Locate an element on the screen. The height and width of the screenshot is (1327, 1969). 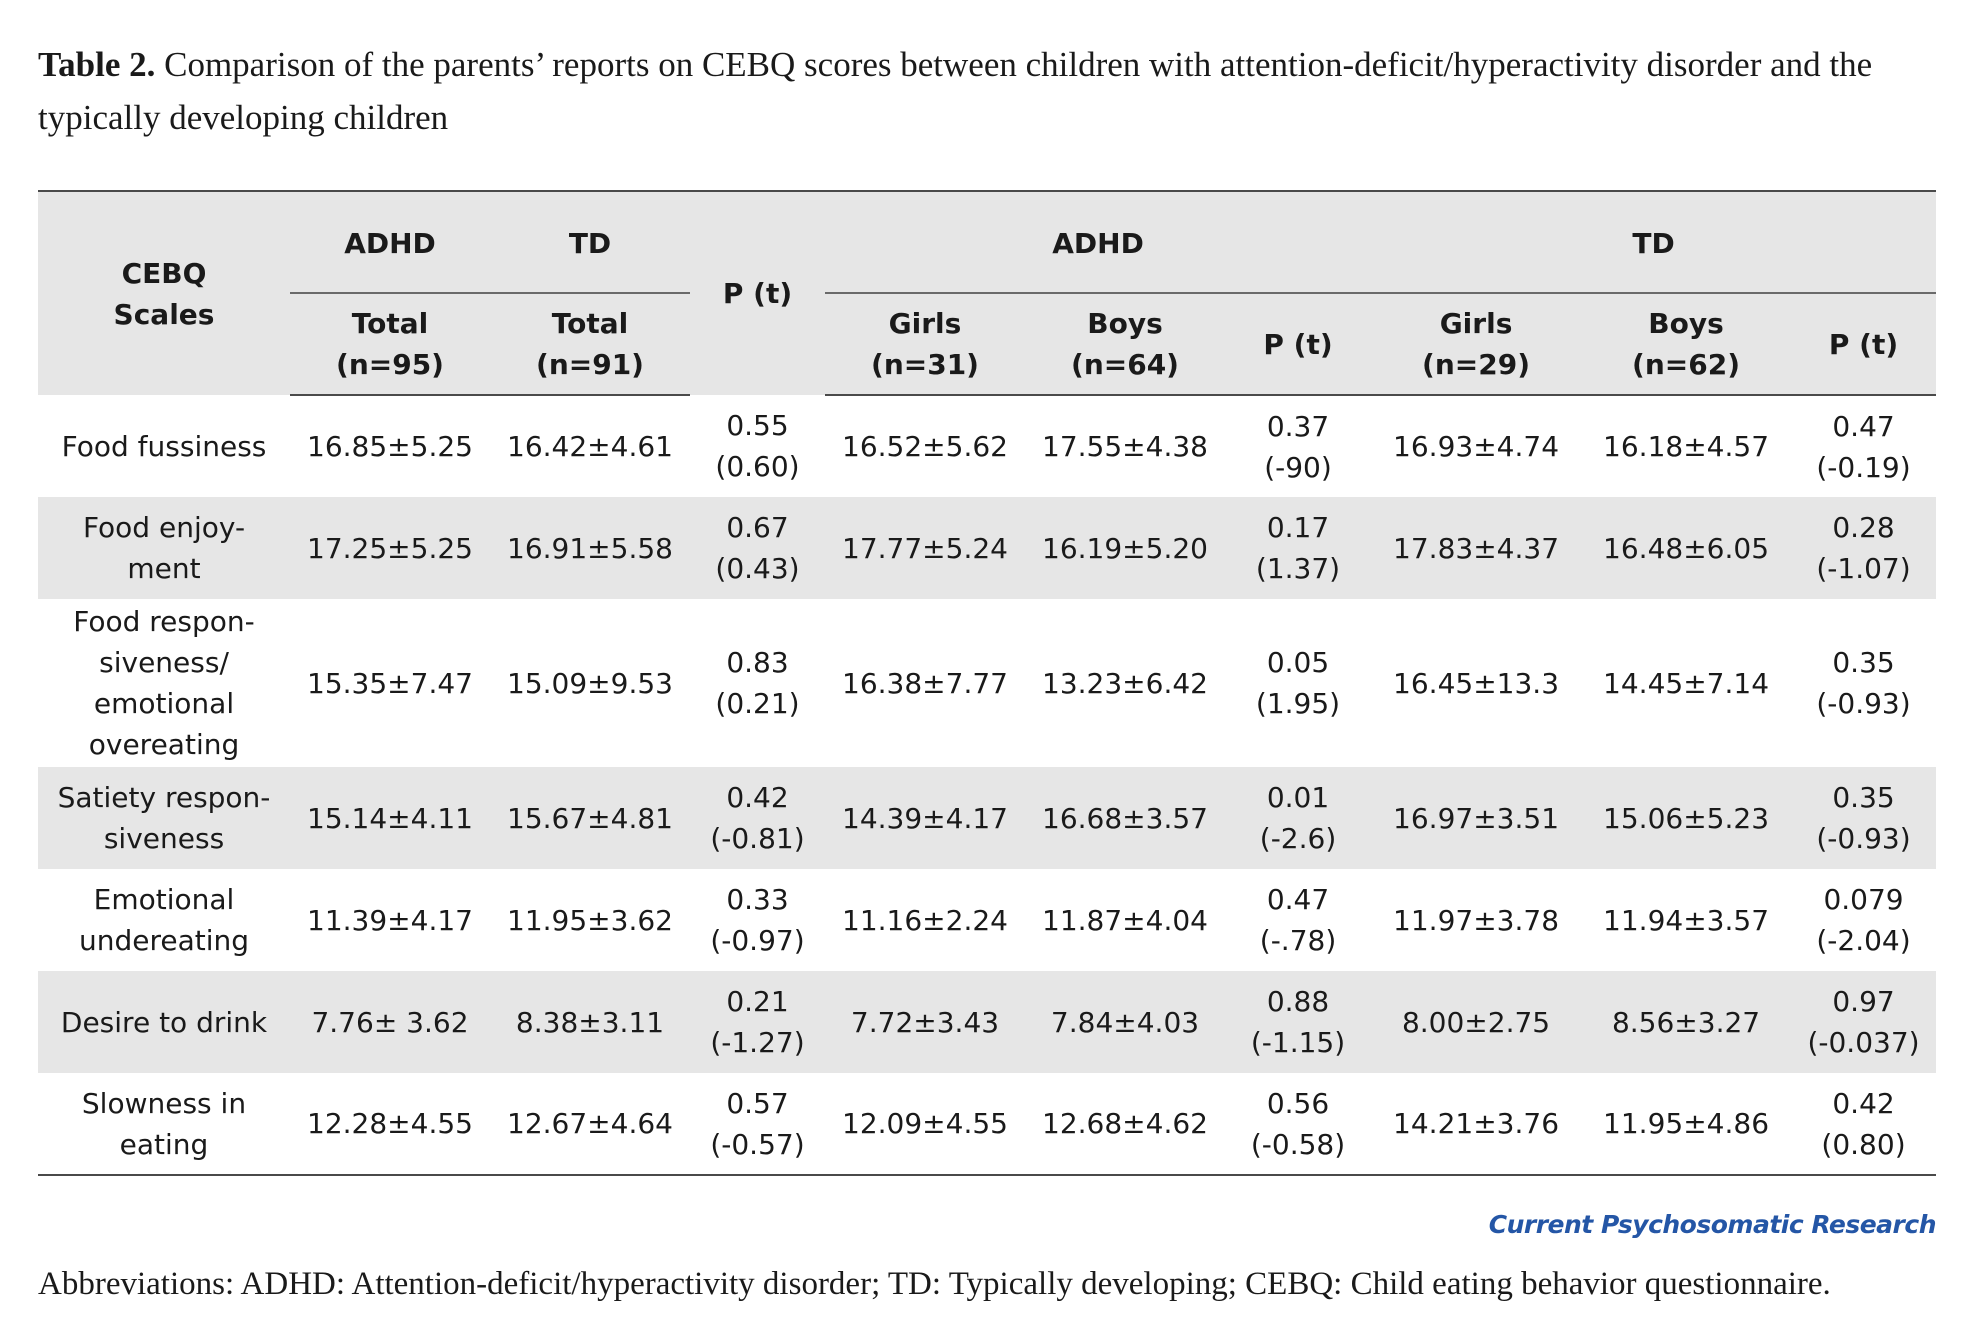
header-line: (n=91) is located at coordinates (590, 364).